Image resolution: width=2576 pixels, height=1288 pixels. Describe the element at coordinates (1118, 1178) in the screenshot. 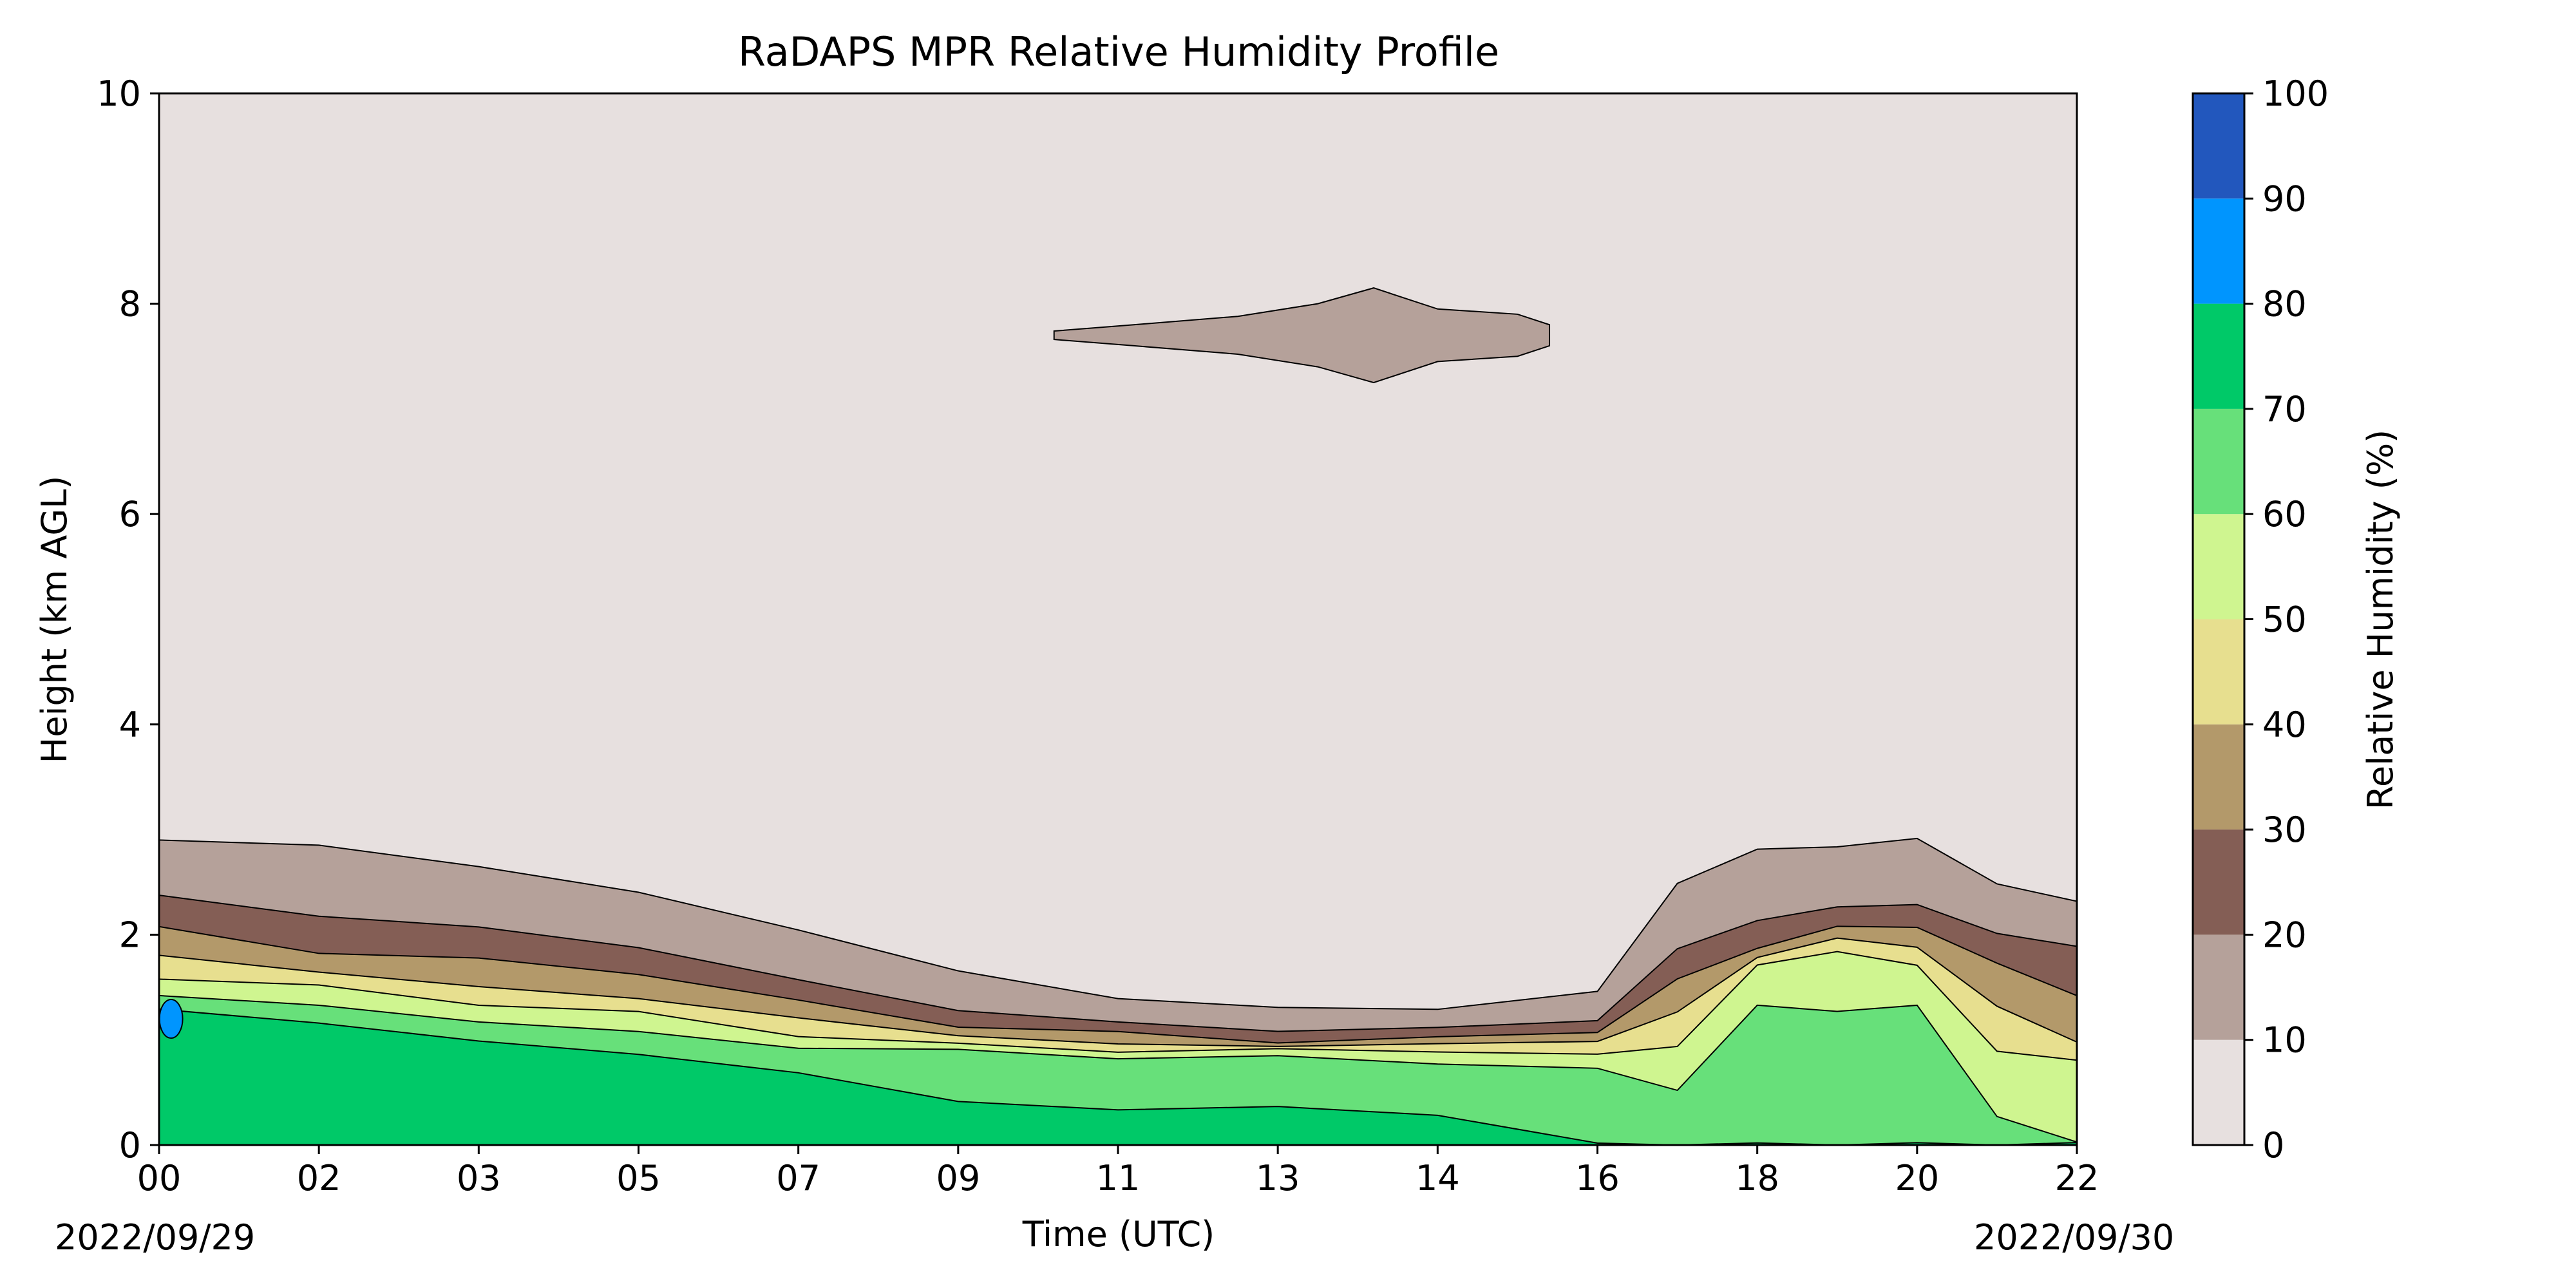

I see `x-tick-label-11: 11` at that location.